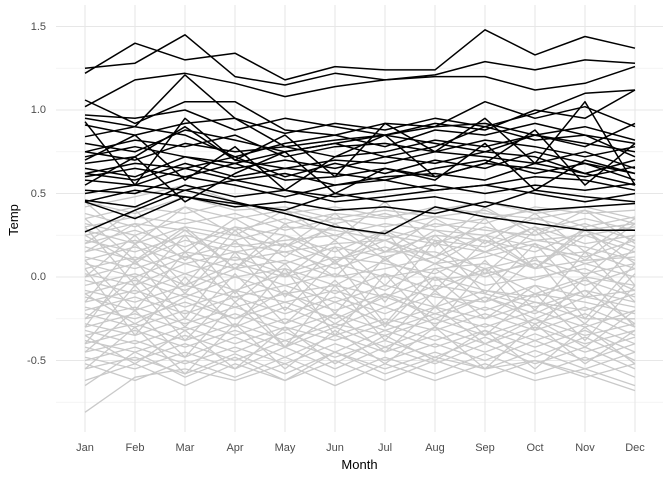 The height and width of the screenshot is (480, 672). What do you see at coordinates (635, 448) in the screenshot?
I see `x-tick-label: Dec` at bounding box center [635, 448].